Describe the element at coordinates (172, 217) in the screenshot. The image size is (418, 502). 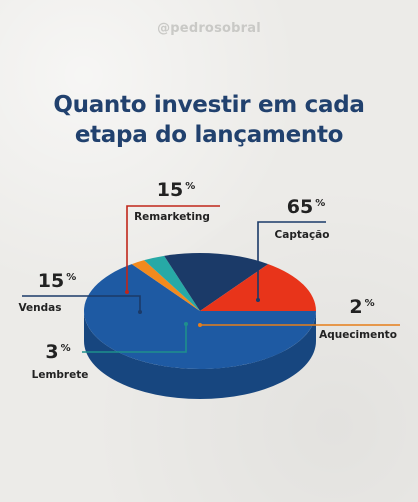
I see `slice-label-remarketing: Remarketing` at that location.